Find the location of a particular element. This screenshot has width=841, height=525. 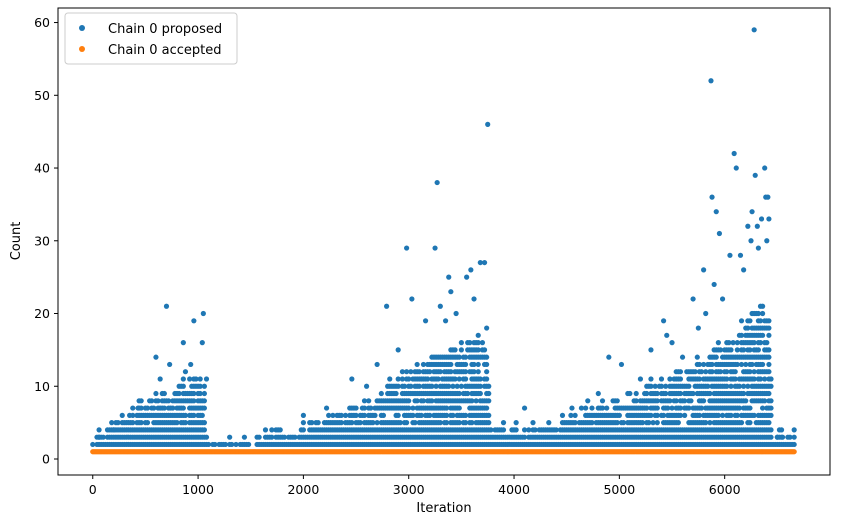

y-axis: 0 10 20 30 40 50 60 is located at coordinates (46, 240).